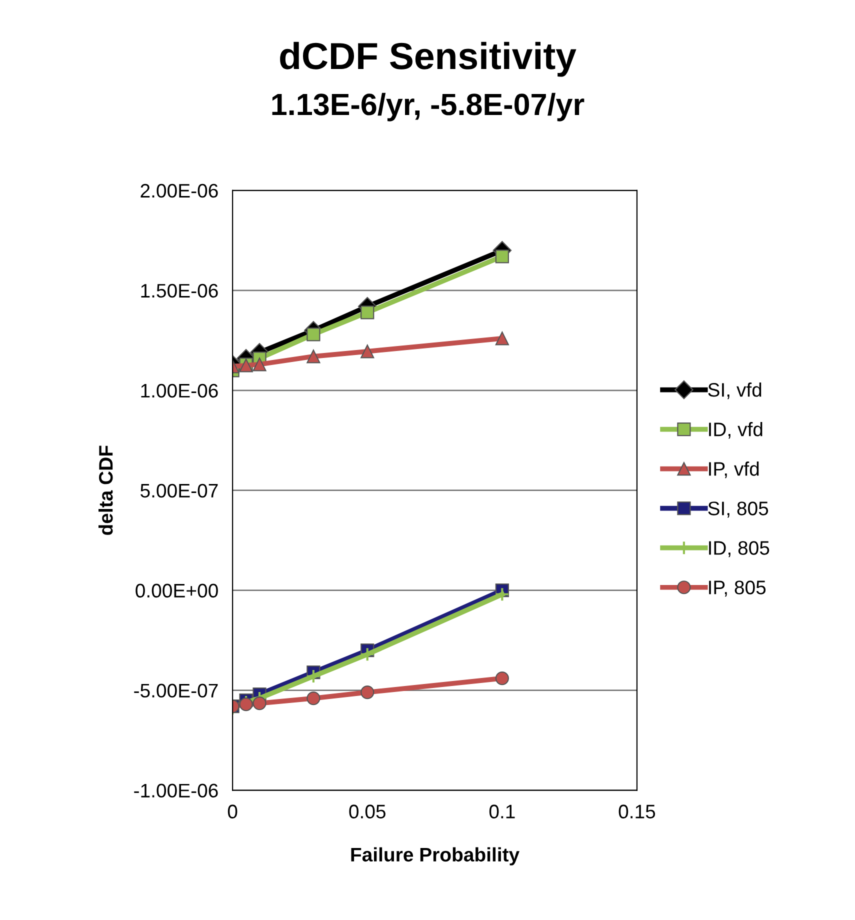 This screenshot has width=855, height=920. What do you see at coordinates (734, 470) in the screenshot?
I see `legend-label: IP, vfd` at bounding box center [734, 470].